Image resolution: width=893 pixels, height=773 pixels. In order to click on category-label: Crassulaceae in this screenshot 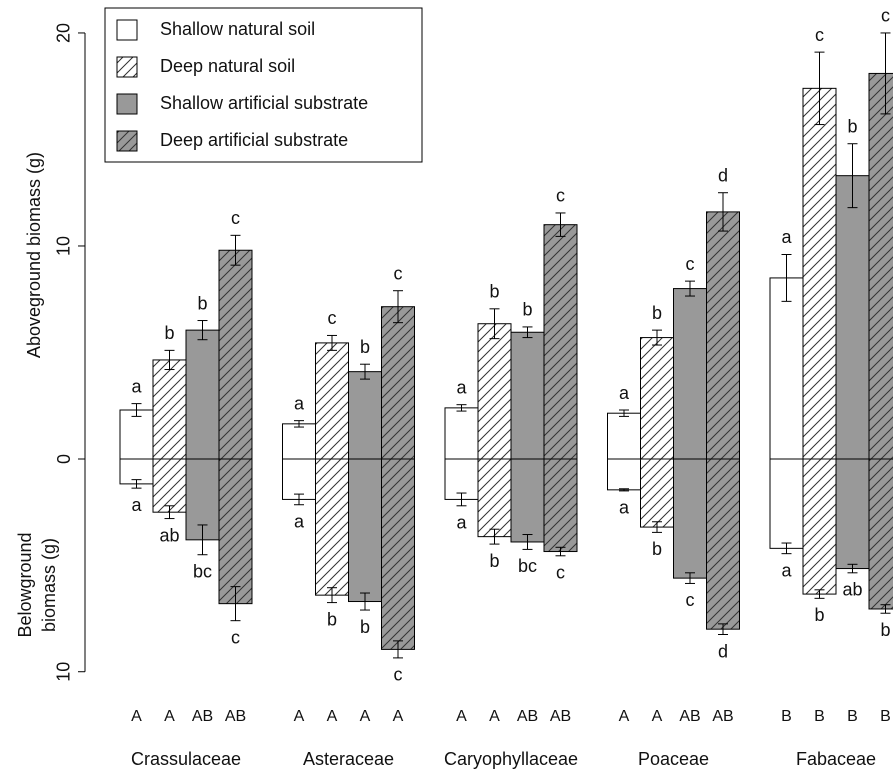, I will do `click(186, 759)`.